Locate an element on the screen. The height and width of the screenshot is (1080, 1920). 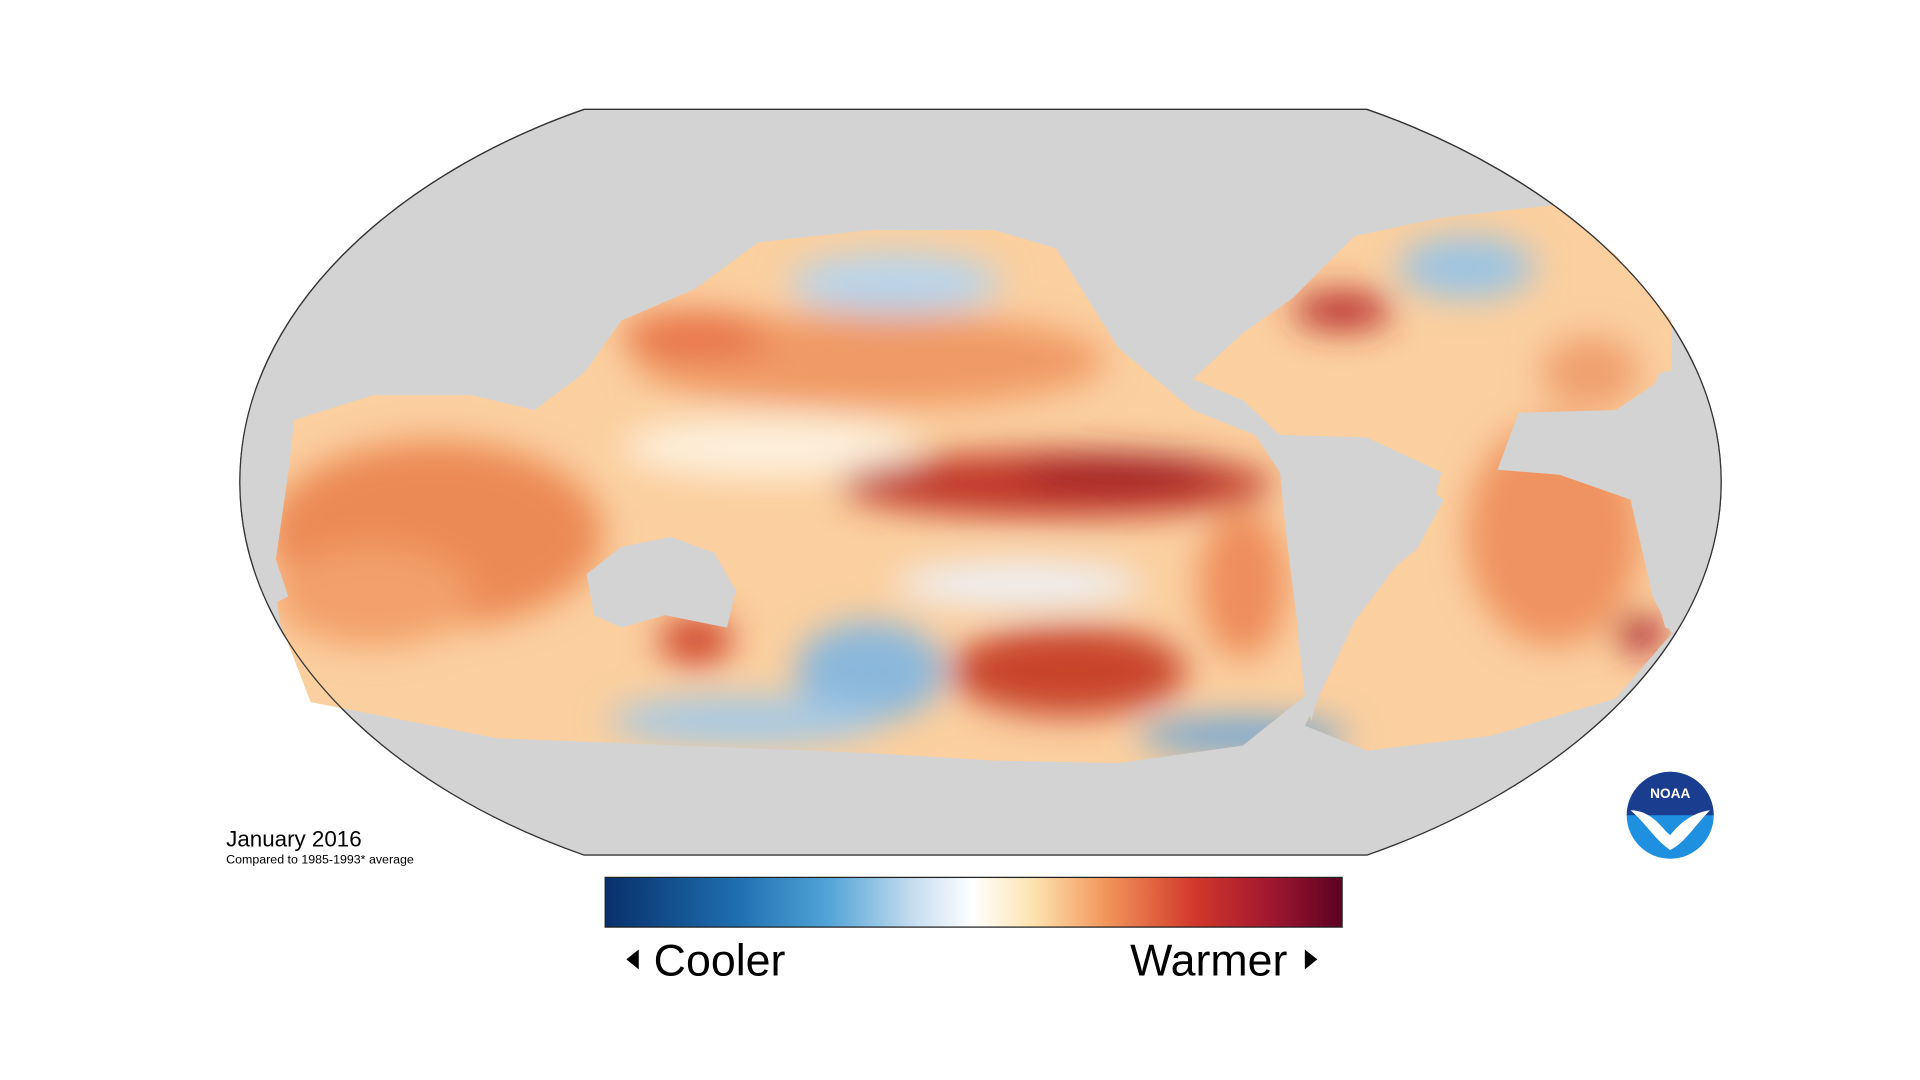
cooler-label: Cooler is located at coordinates (720, 961).